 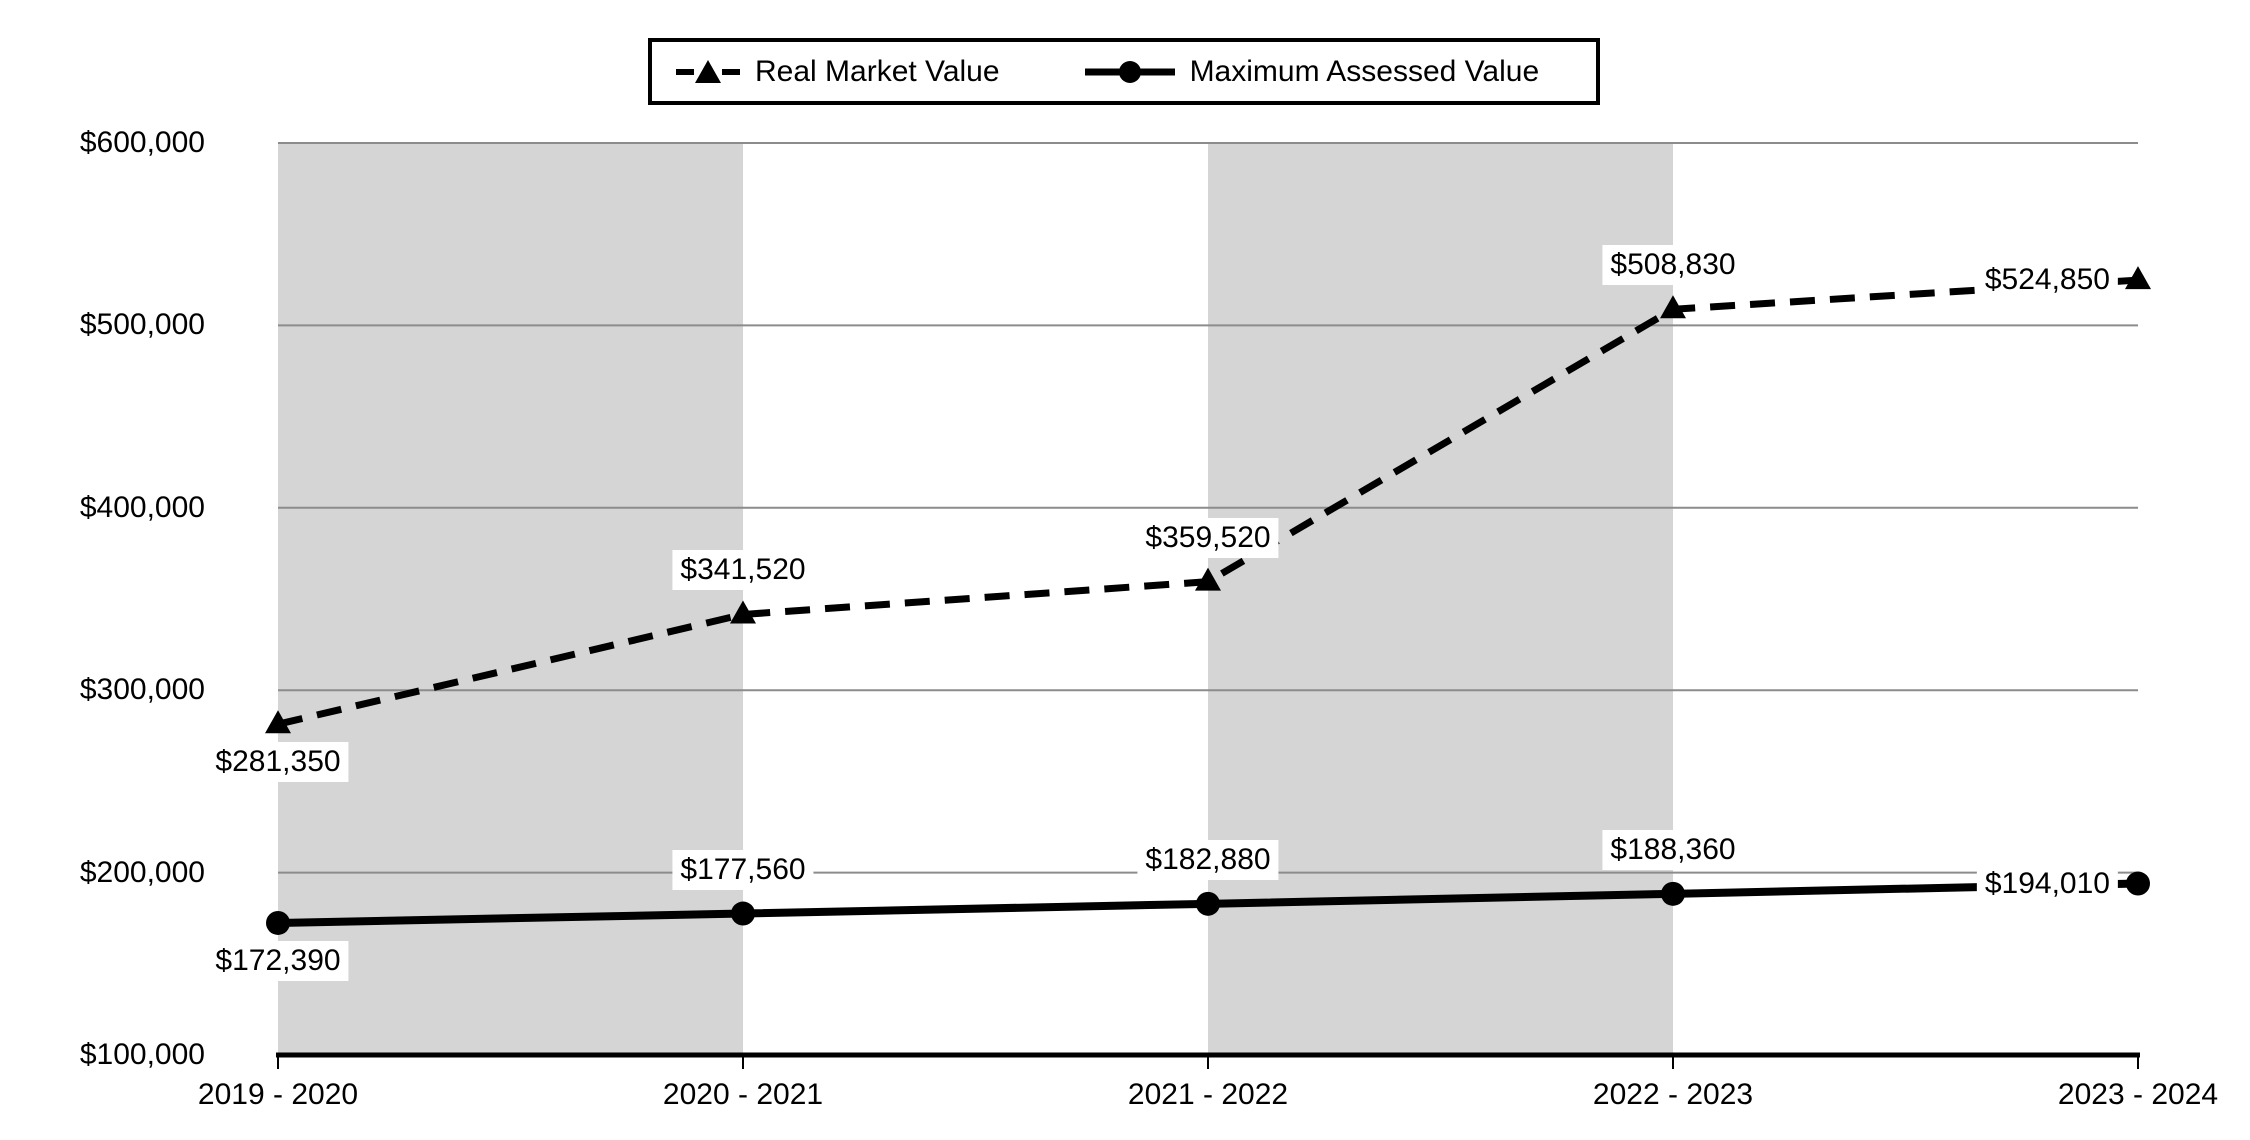 What do you see at coordinates (278, 762) in the screenshot?
I see `data-label: $281,350` at bounding box center [278, 762].